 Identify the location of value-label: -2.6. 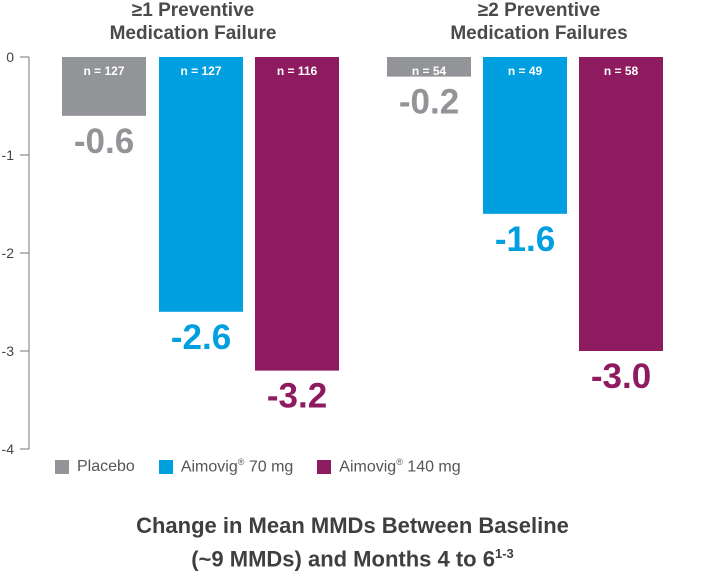
(201, 337).